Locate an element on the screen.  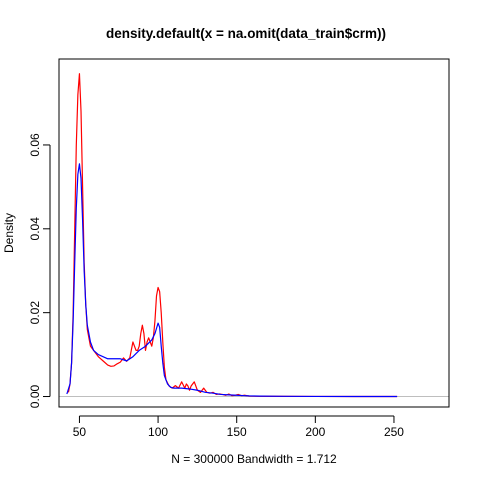
x-tick-label: 150 is located at coordinates (237, 432).